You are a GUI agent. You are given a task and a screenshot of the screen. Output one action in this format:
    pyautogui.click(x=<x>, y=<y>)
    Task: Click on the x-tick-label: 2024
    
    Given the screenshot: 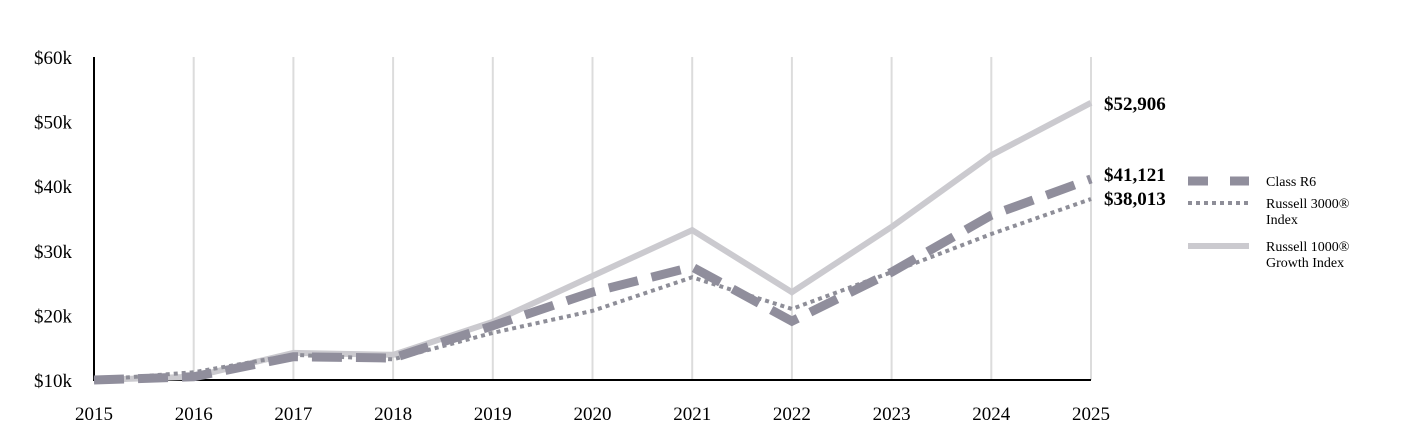 What is the action you would take?
    pyautogui.click(x=991, y=414)
    